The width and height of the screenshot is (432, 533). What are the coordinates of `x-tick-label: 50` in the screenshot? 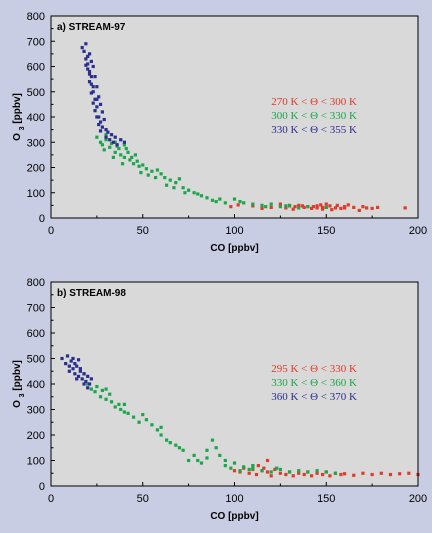 It's located at (143, 499).